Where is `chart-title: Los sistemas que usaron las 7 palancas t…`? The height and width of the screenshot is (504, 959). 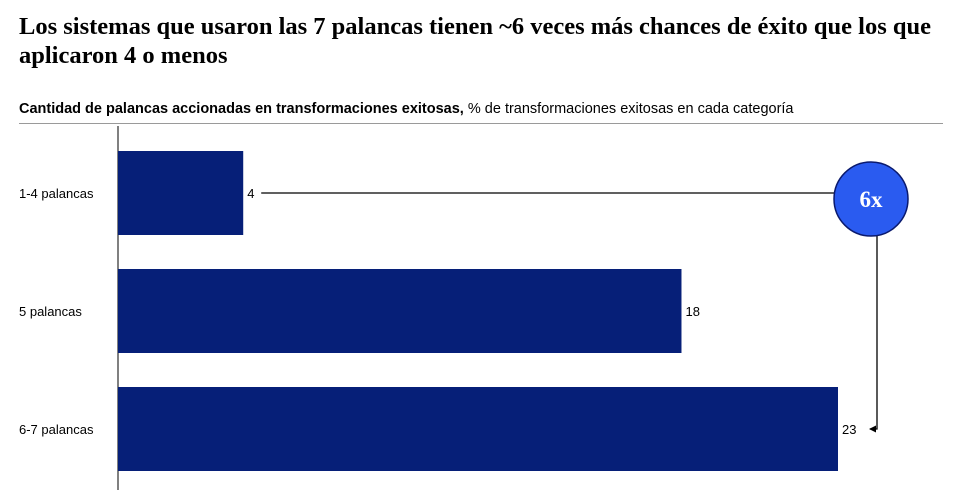
chart-title: Los sistemas que usaron las 7 palancas t… is located at coordinates (475, 41).